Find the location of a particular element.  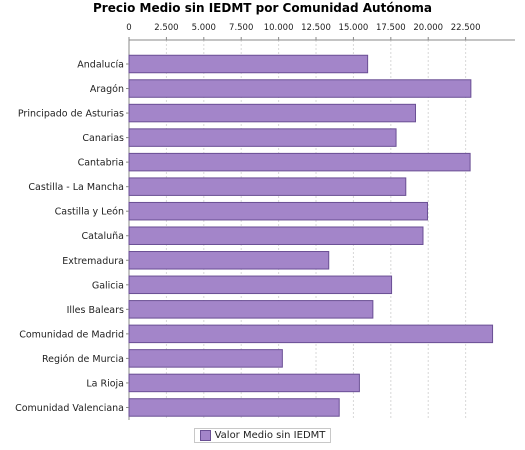

x-tick-label: 7.500 is located at coordinates (241, 28).